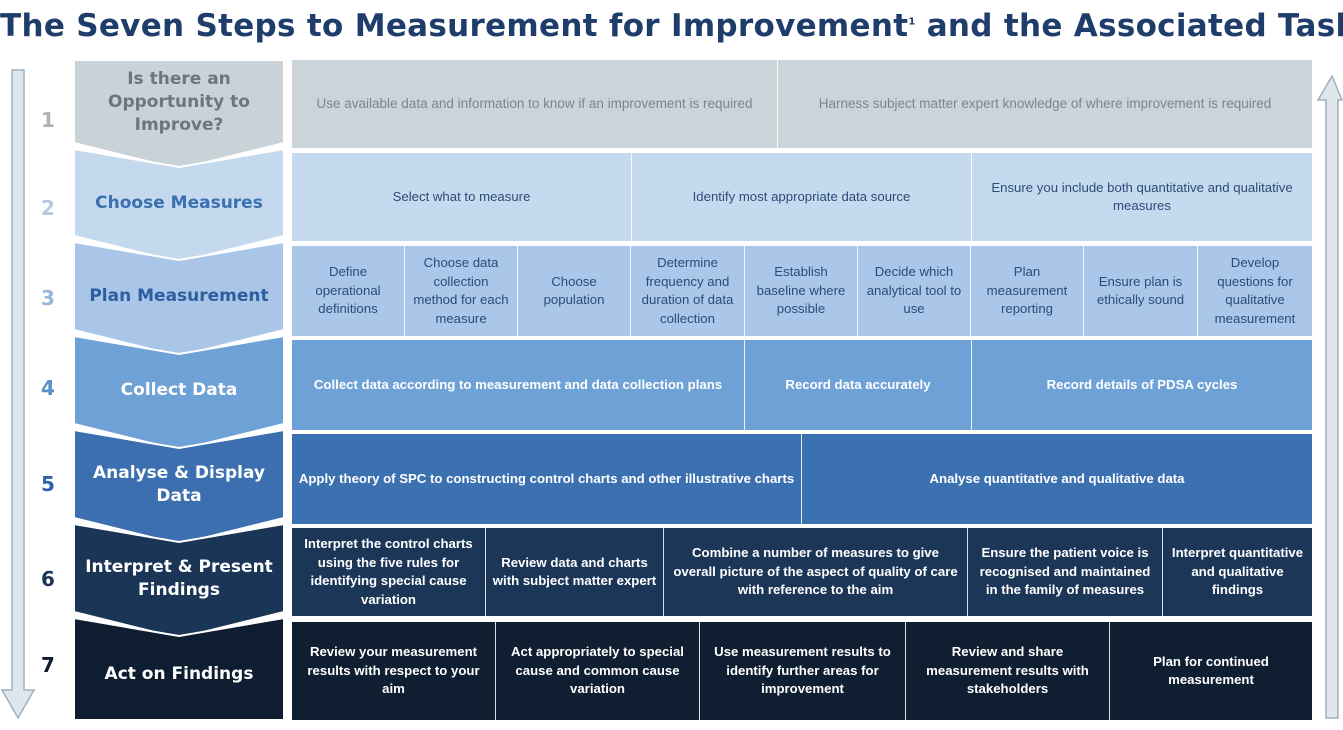 The image size is (1343, 730). What do you see at coordinates (179, 102) in the screenshot?
I see `step-label: Is there an Opportunity to Improve?` at bounding box center [179, 102].